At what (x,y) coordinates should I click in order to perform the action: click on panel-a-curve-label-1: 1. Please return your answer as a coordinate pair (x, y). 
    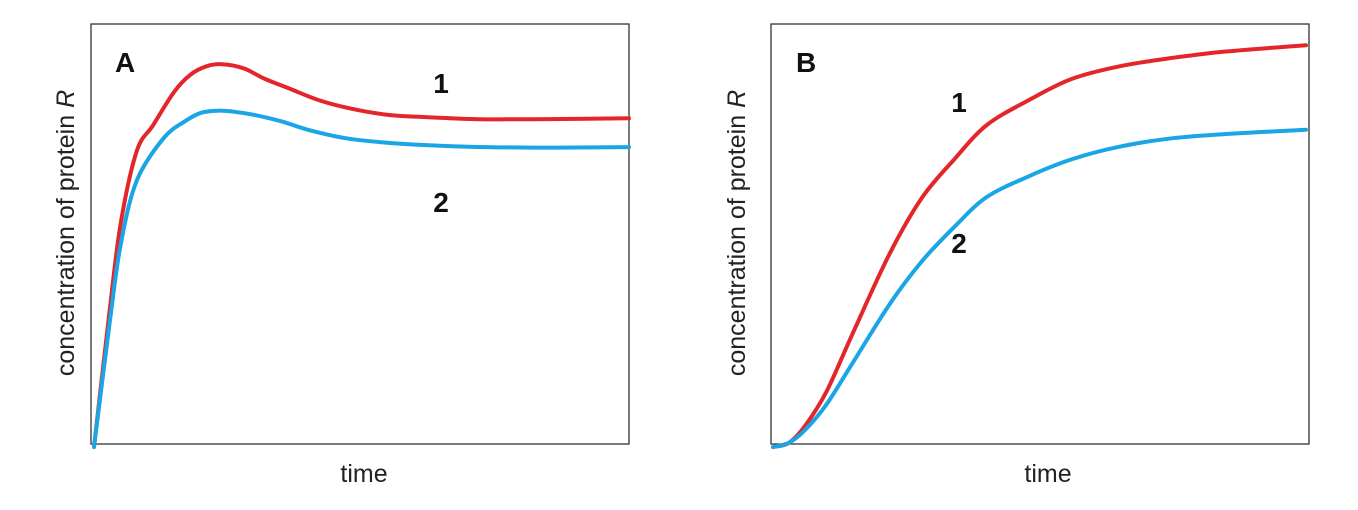
    Looking at the image, I should click on (441, 83).